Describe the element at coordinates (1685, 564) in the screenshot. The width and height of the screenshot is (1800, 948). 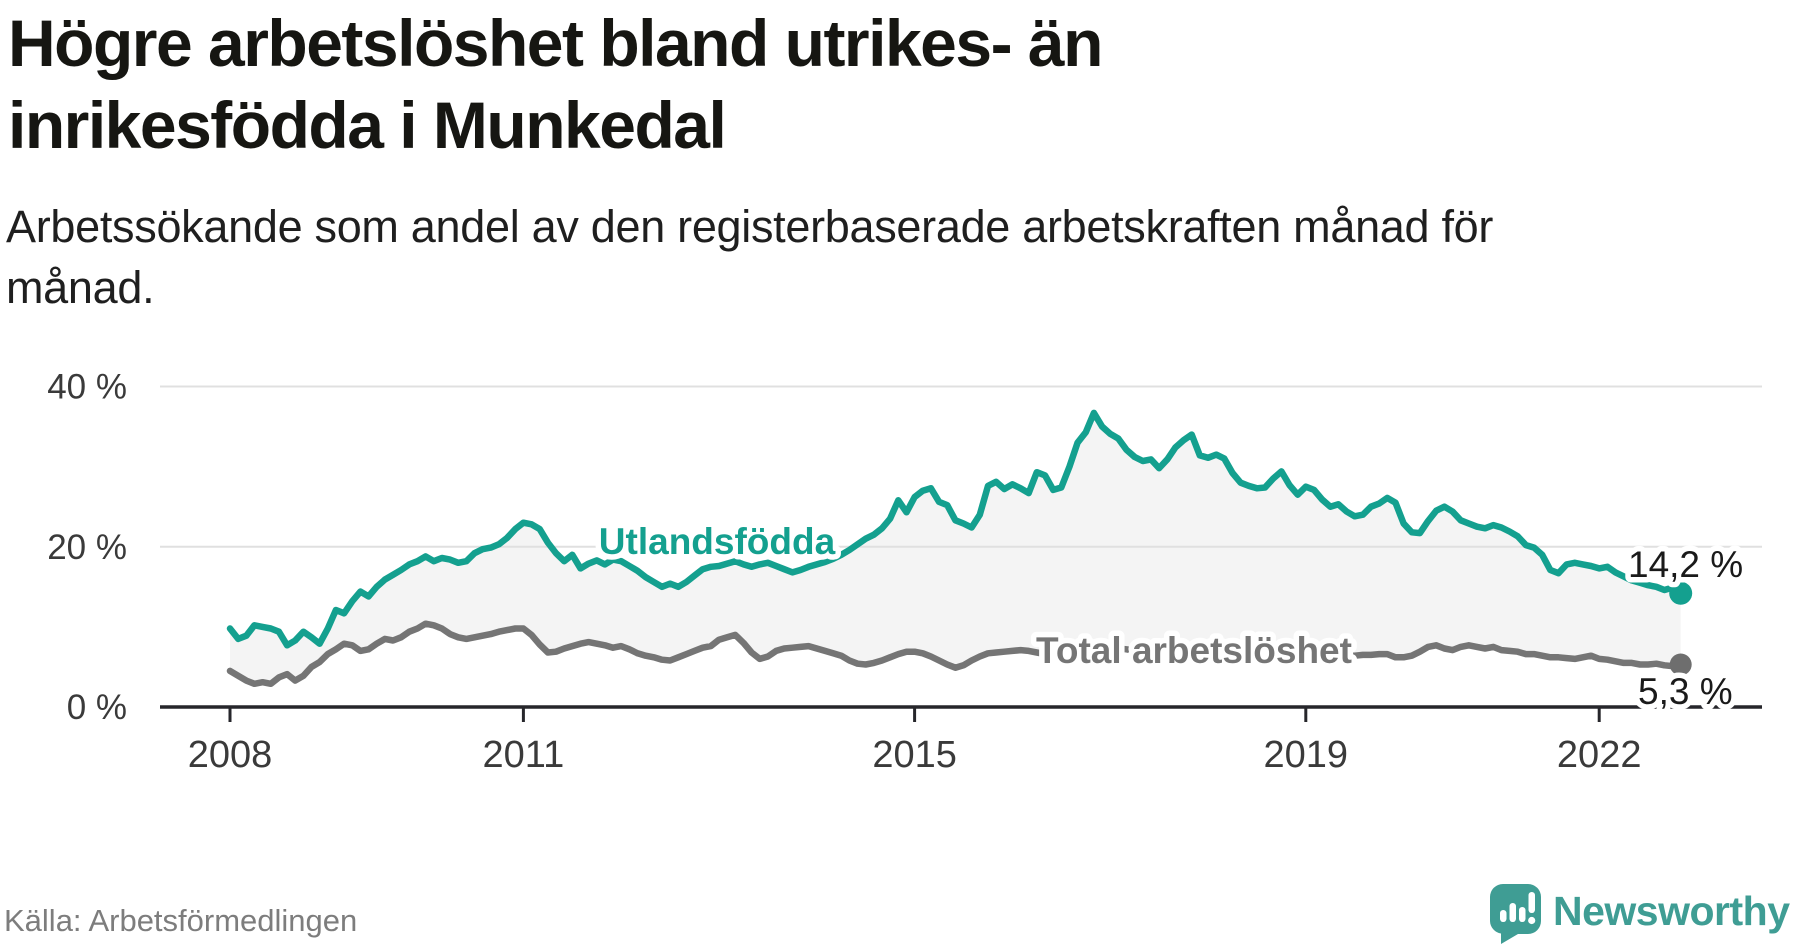
I see `end-value-label-utlandsfodda: 14,2 %` at that location.